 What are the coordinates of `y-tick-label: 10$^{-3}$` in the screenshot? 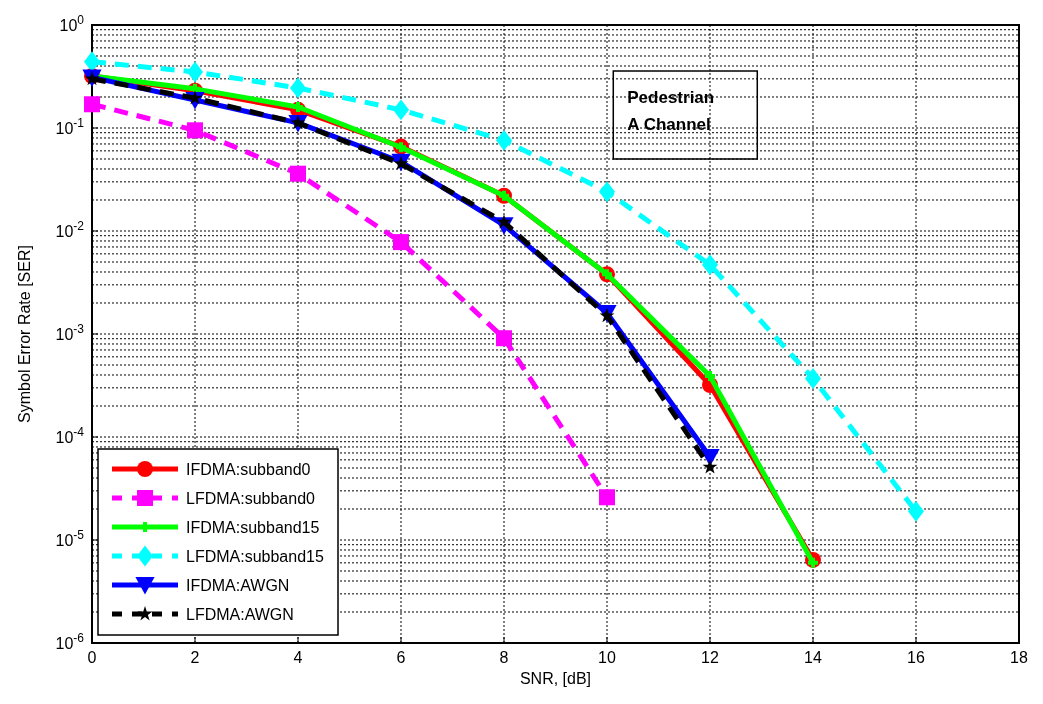 It's located at (70, 332).